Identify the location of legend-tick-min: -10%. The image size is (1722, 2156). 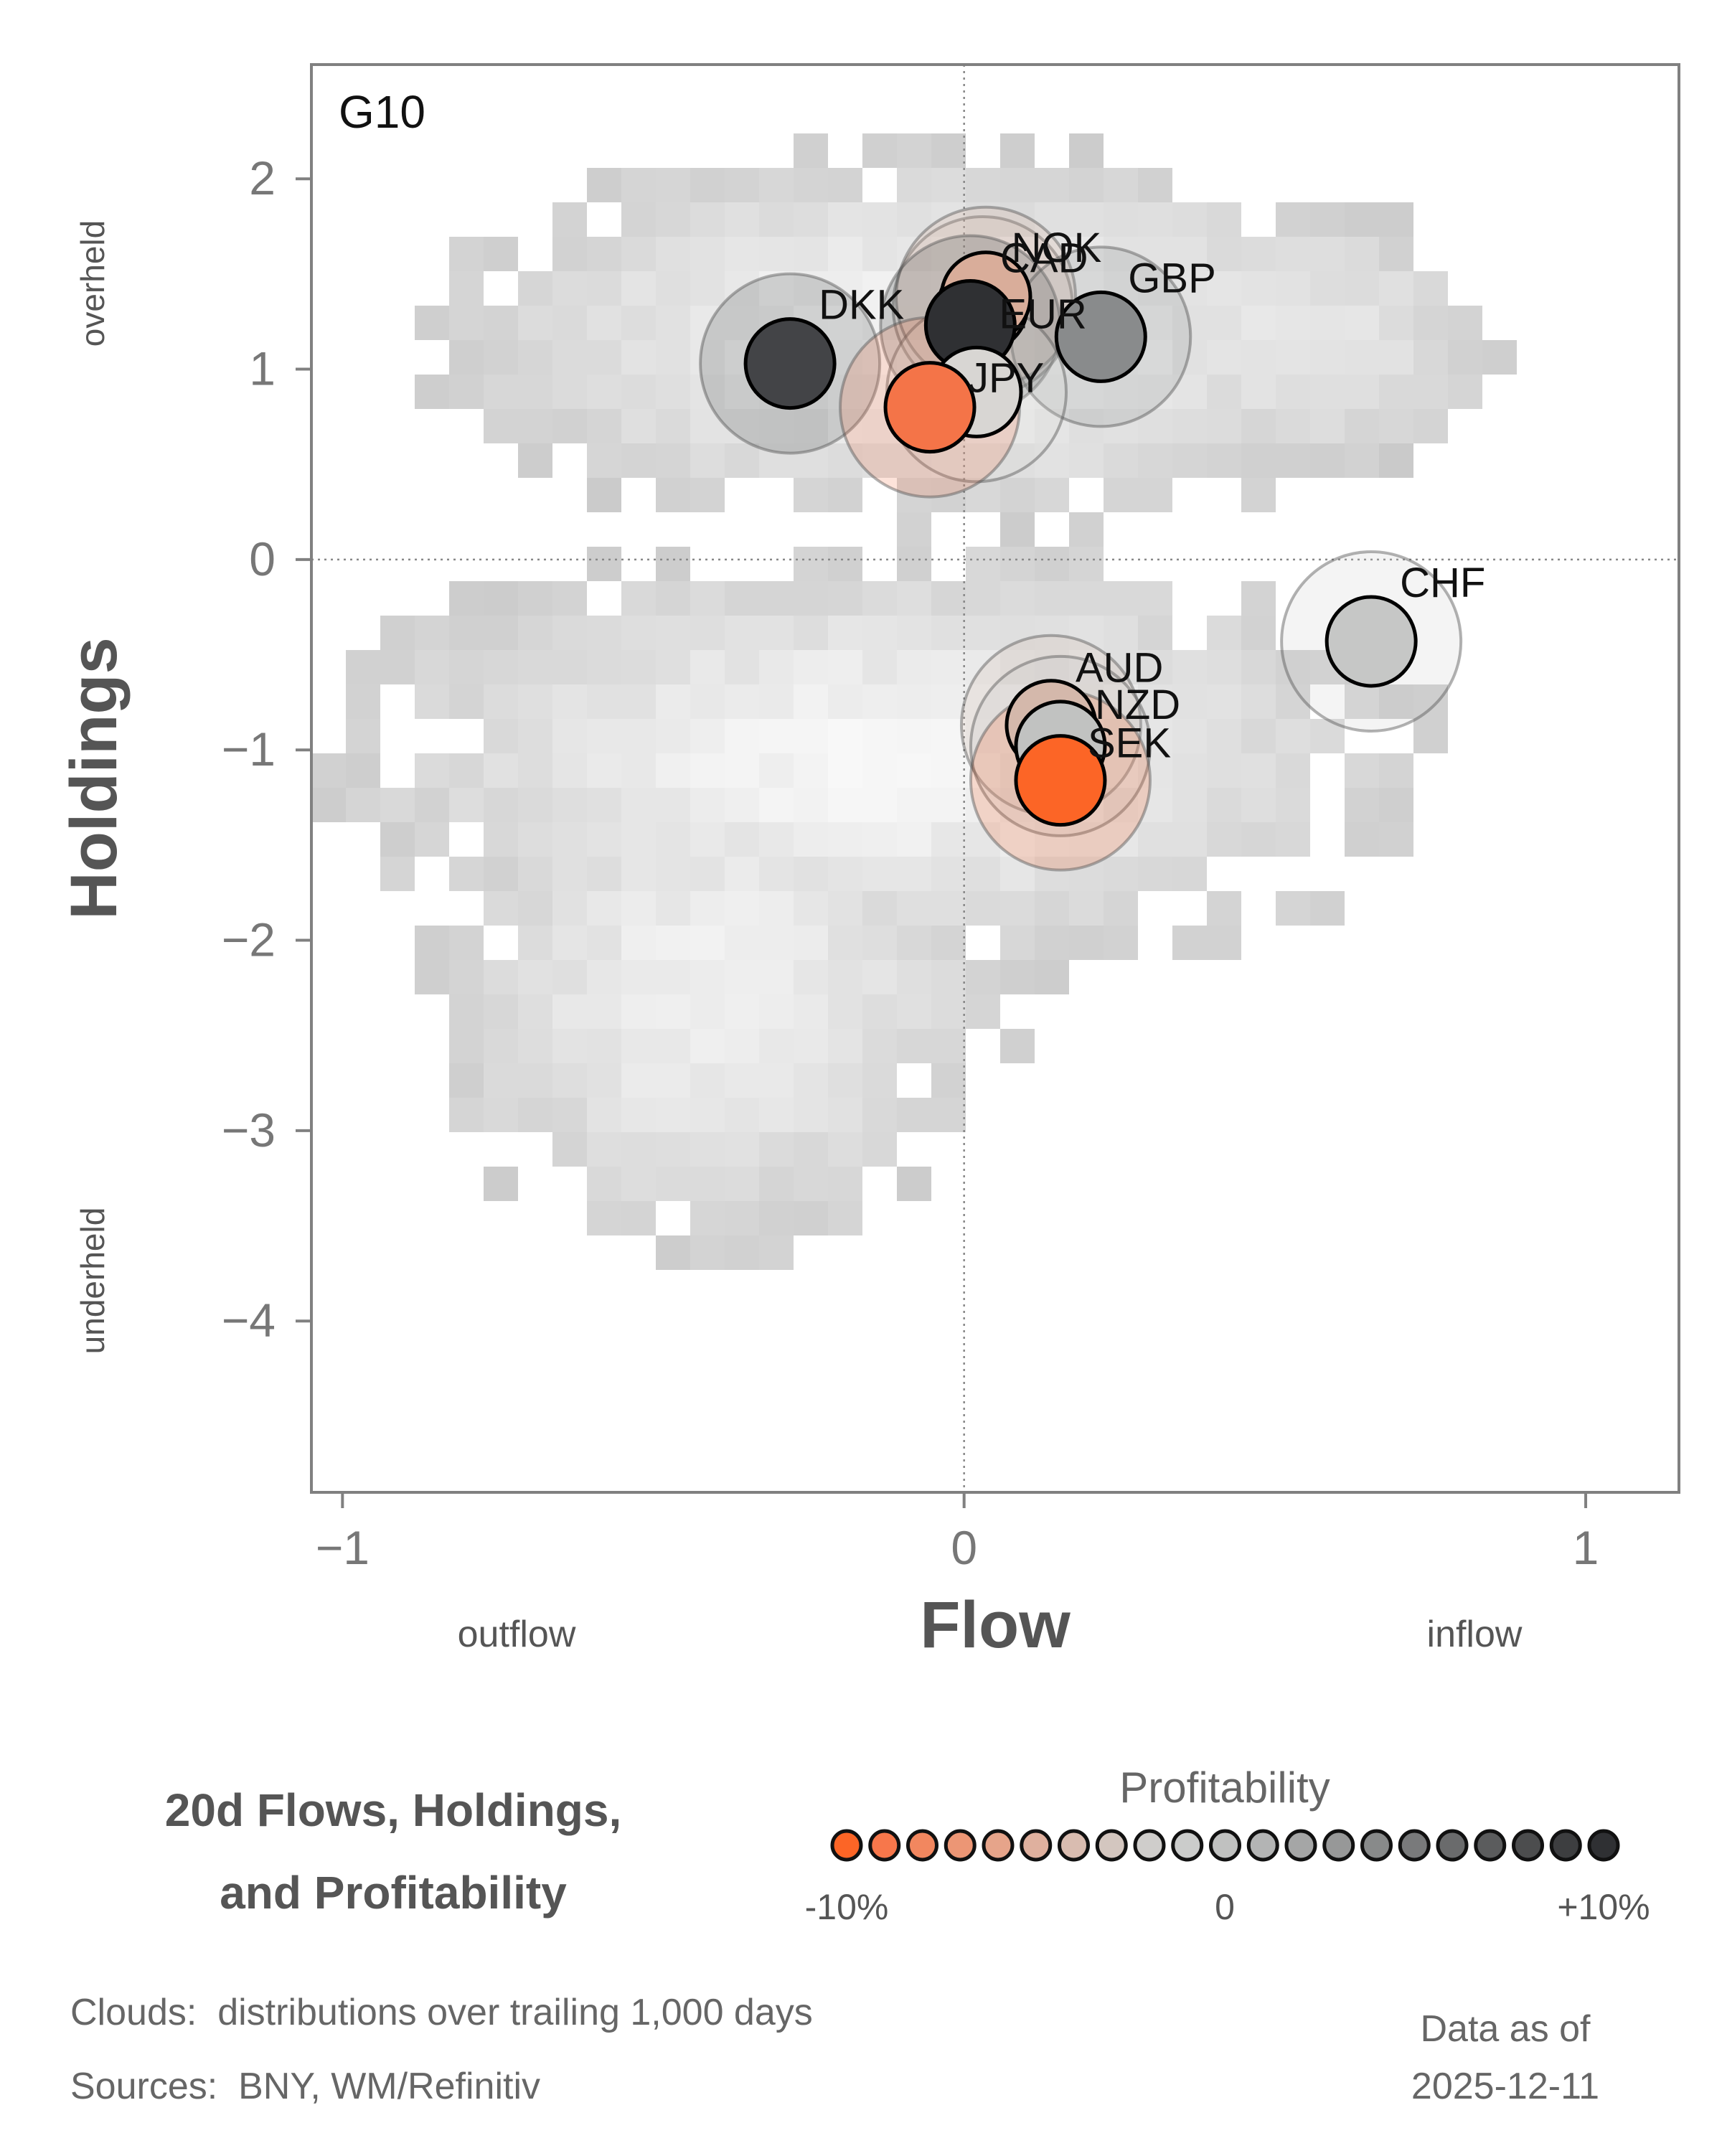
(847, 1907).